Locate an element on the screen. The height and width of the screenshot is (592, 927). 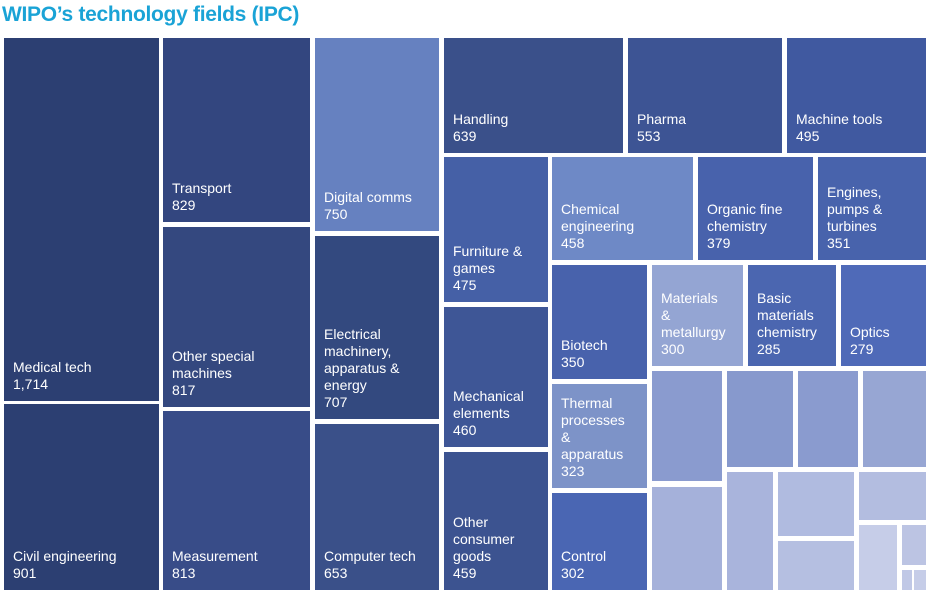
tile-optics: Optics 279 is located at coordinates (883, 315).